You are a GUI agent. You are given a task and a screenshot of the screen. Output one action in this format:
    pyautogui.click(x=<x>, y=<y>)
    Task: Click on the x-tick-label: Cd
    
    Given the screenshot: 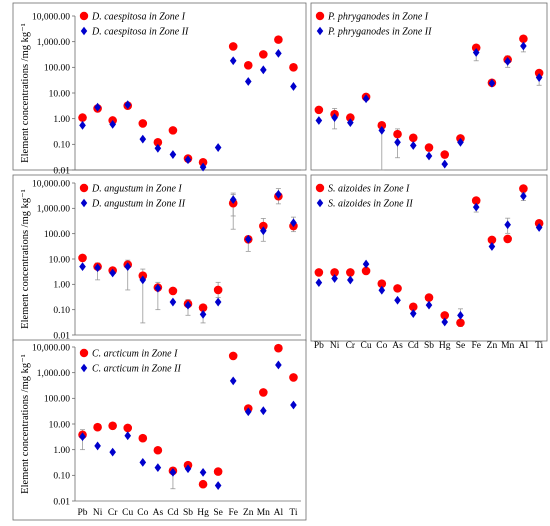 What is the action you would take?
    pyautogui.click(x=172, y=513)
    